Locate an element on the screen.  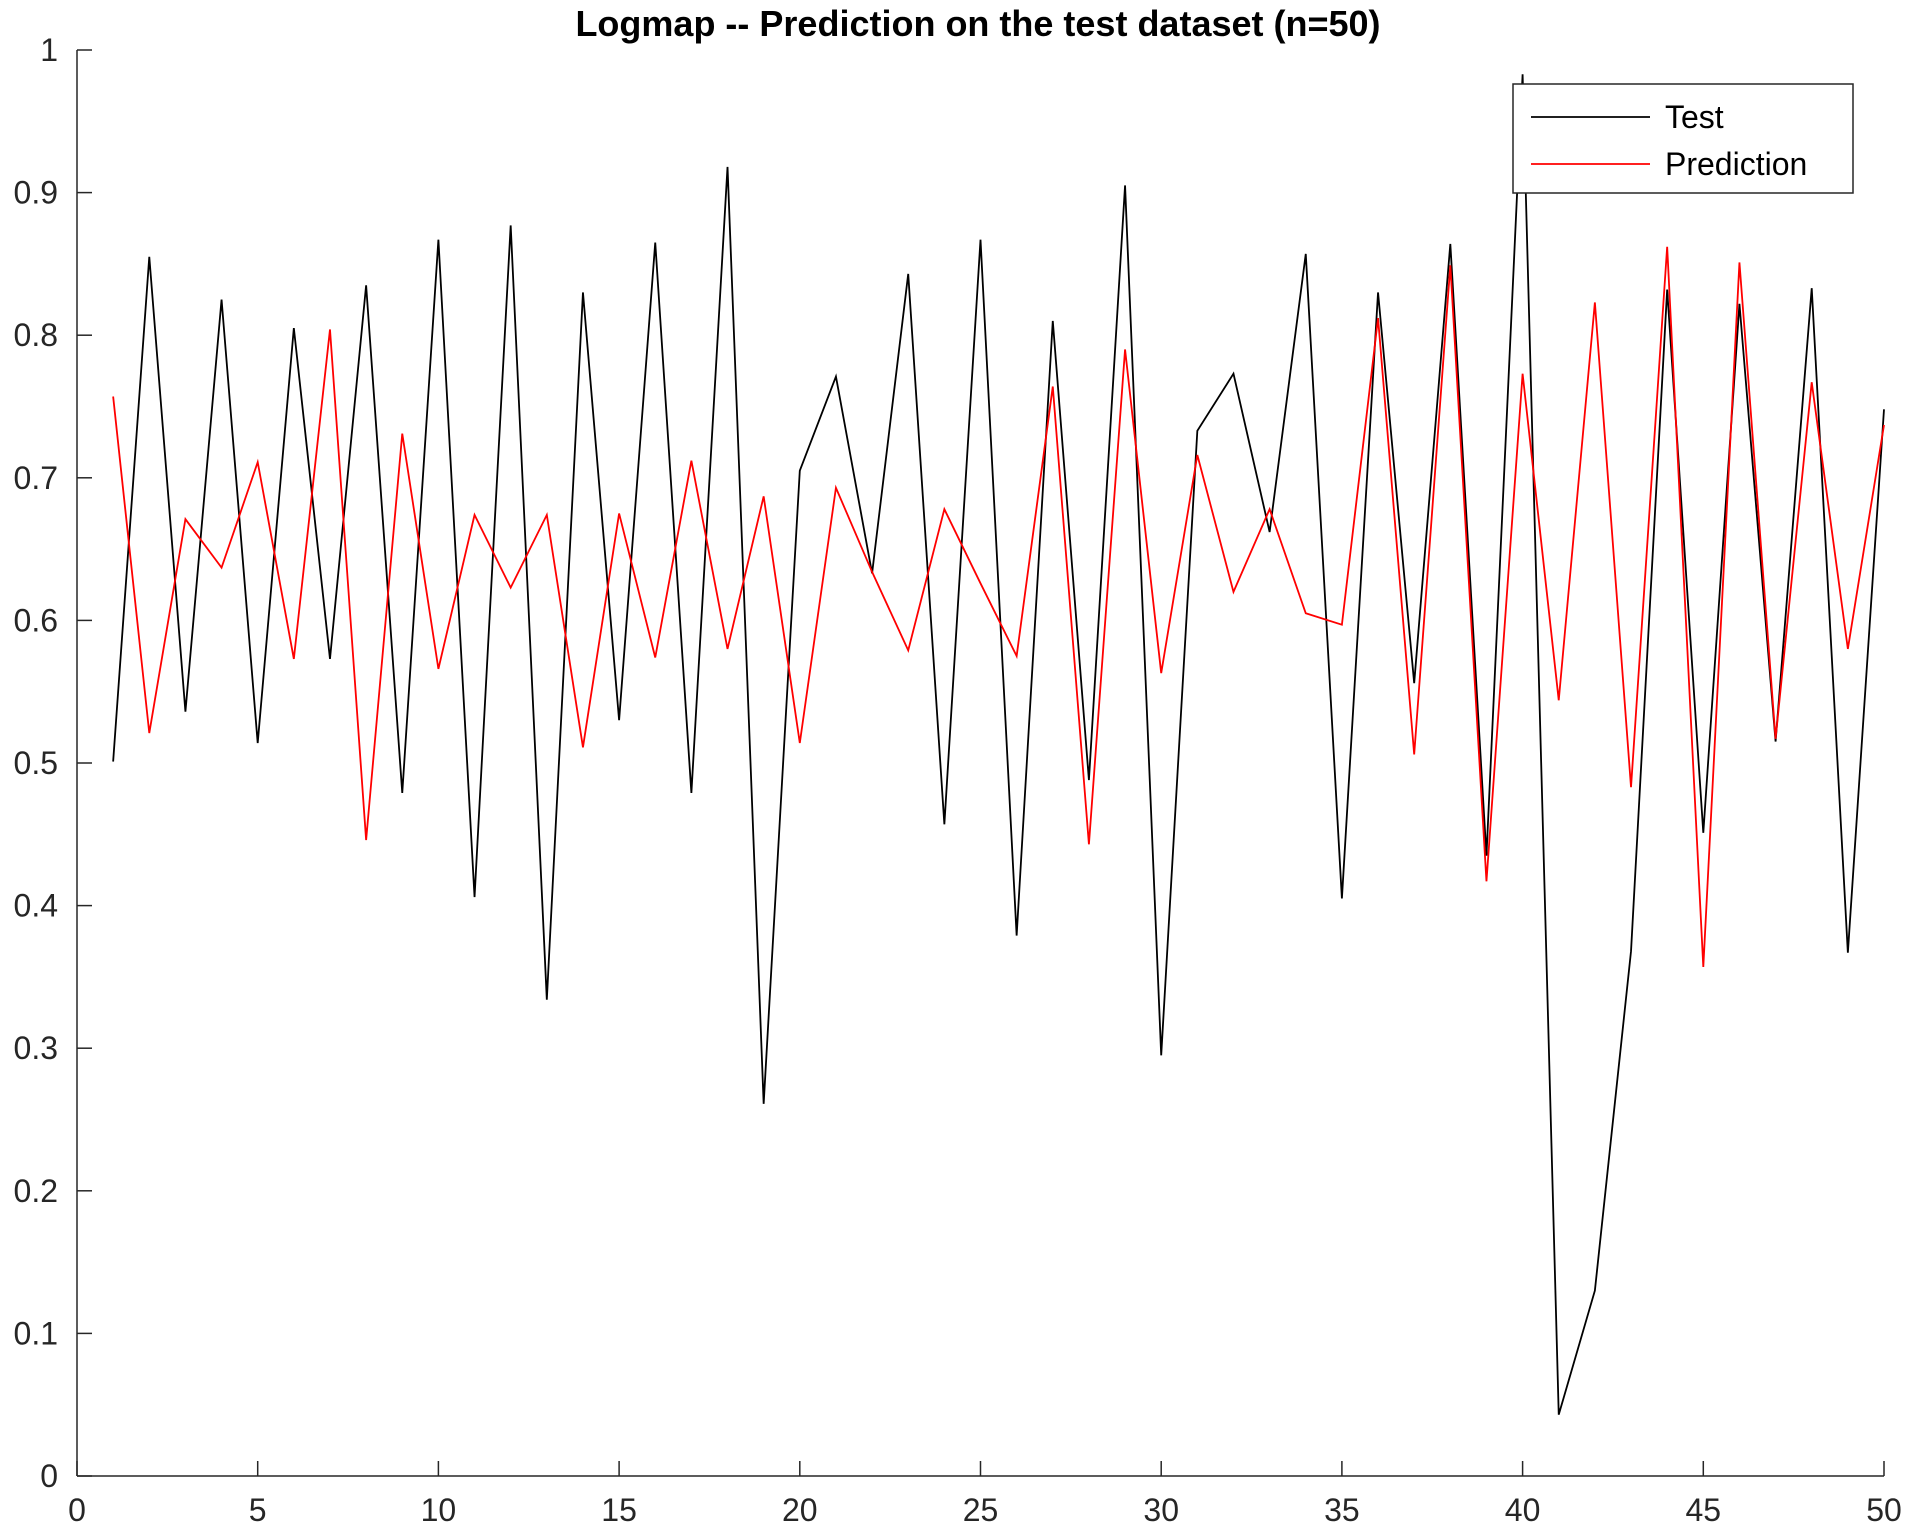
x-tick-label: 5 is located at coordinates (258, 1510).